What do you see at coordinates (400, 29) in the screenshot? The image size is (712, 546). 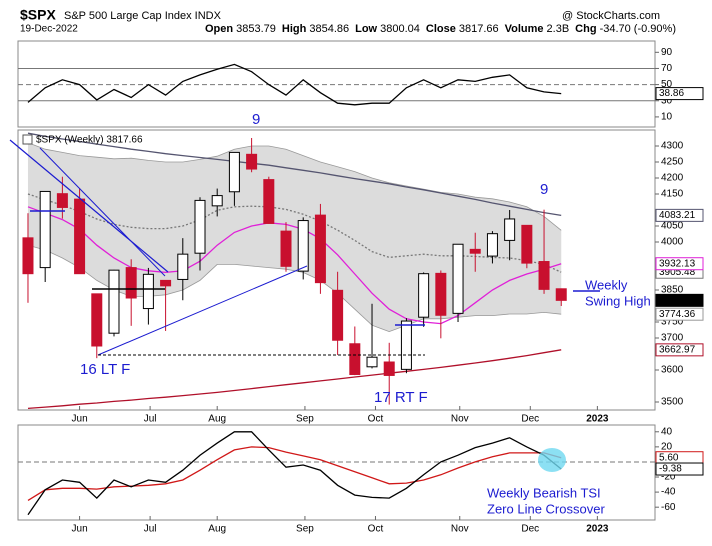 I see `stat-value: 3800.04` at bounding box center [400, 29].